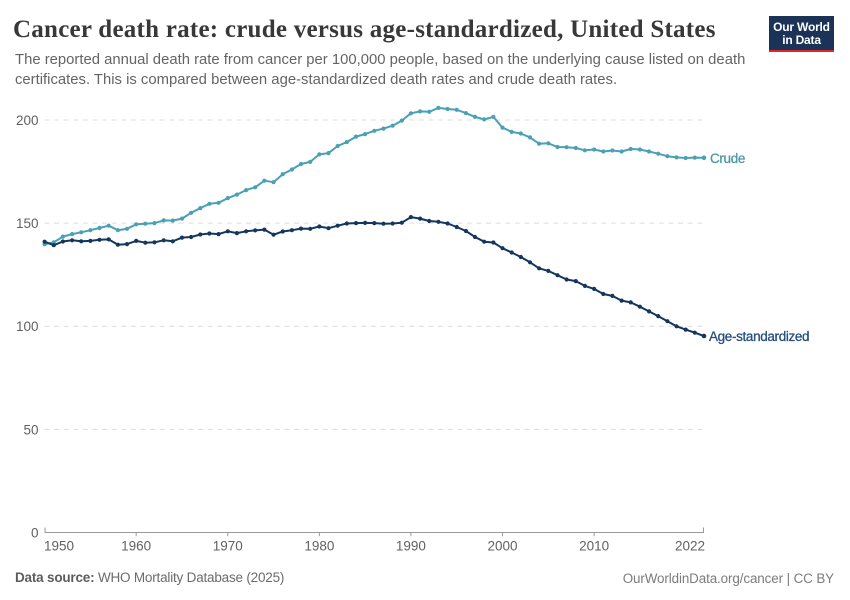 The image size is (850, 600). Describe the element at coordinates (594, 545) in the screenshot. I see `svg-text: 2010` at that location.